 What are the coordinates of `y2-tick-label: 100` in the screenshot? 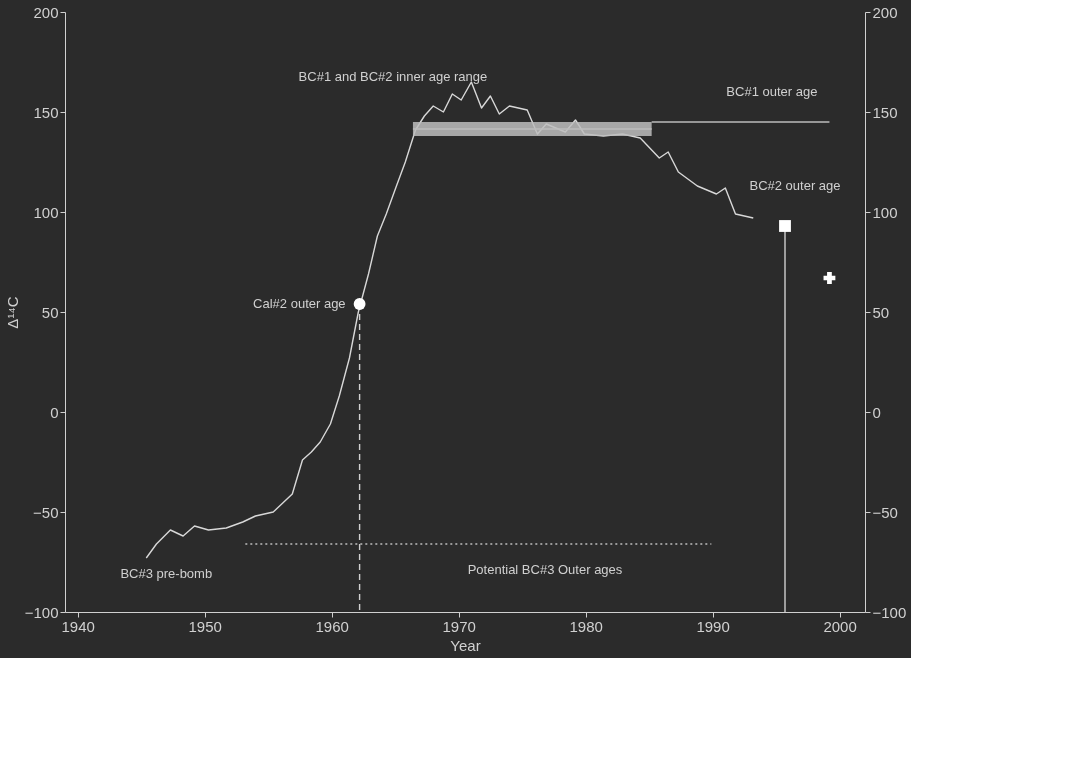 It's located at (885, 212).